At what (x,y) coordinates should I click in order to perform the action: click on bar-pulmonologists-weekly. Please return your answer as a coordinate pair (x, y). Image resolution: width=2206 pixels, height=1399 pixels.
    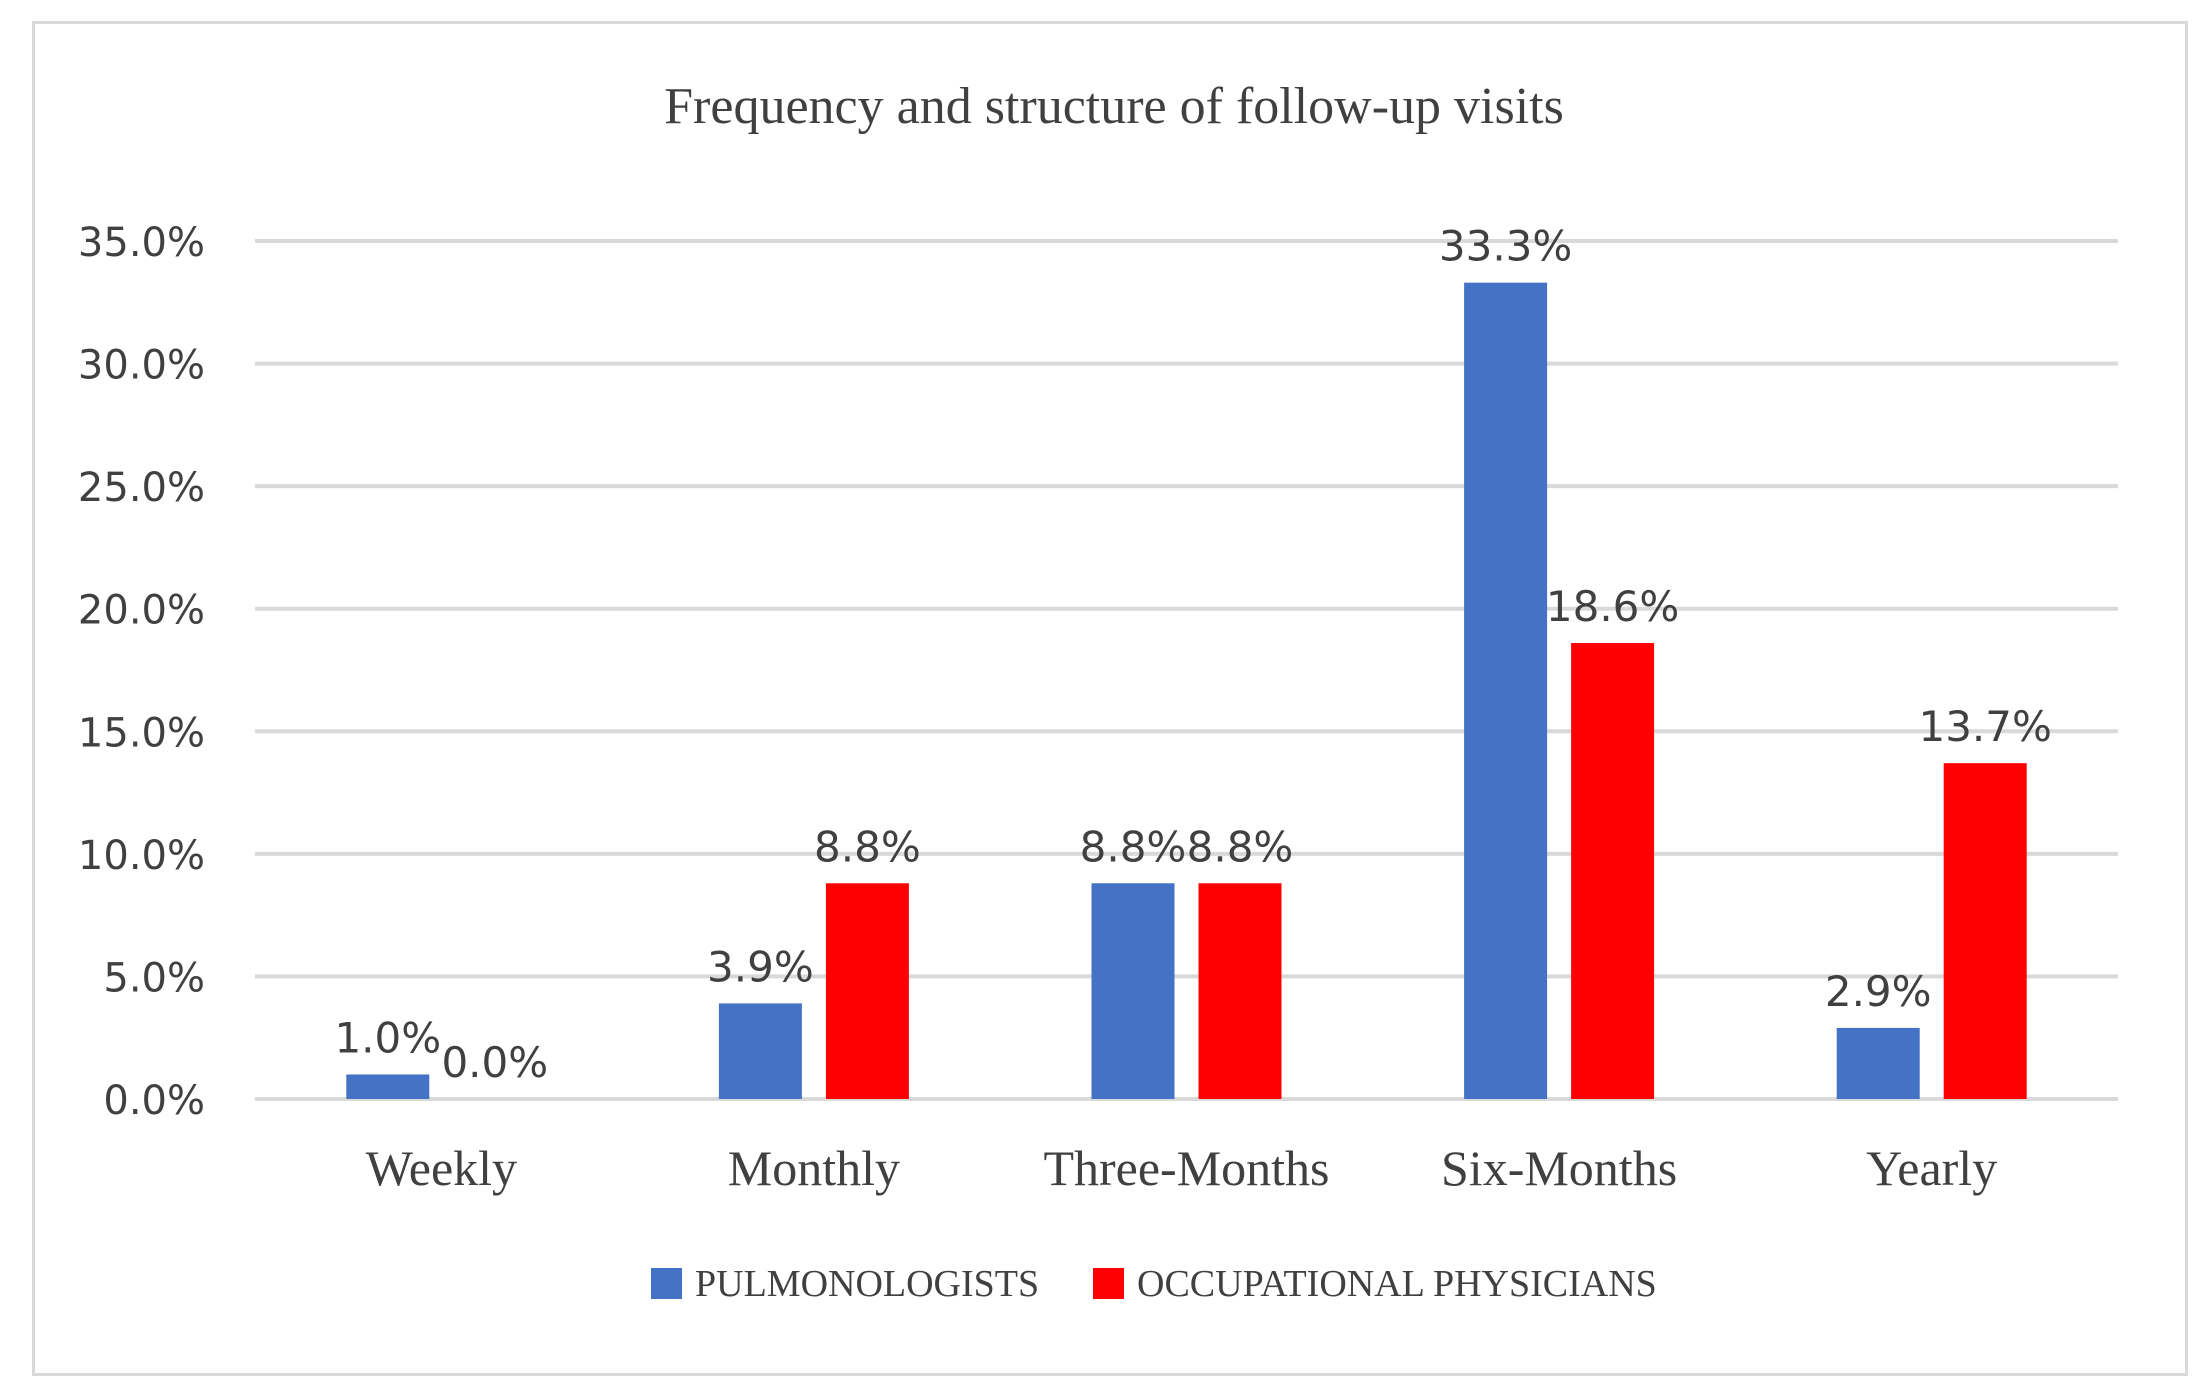
    Looking at the image, I should click on (388, 1086).